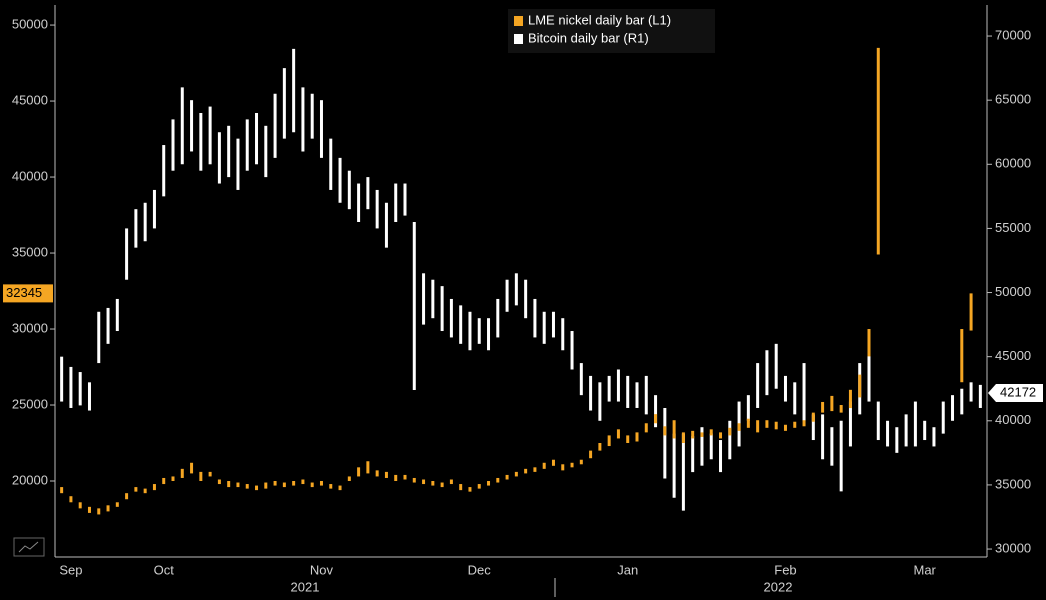 This screenshot has width=1046, height=600. I want to click on chart-icon, so click(29, 547).